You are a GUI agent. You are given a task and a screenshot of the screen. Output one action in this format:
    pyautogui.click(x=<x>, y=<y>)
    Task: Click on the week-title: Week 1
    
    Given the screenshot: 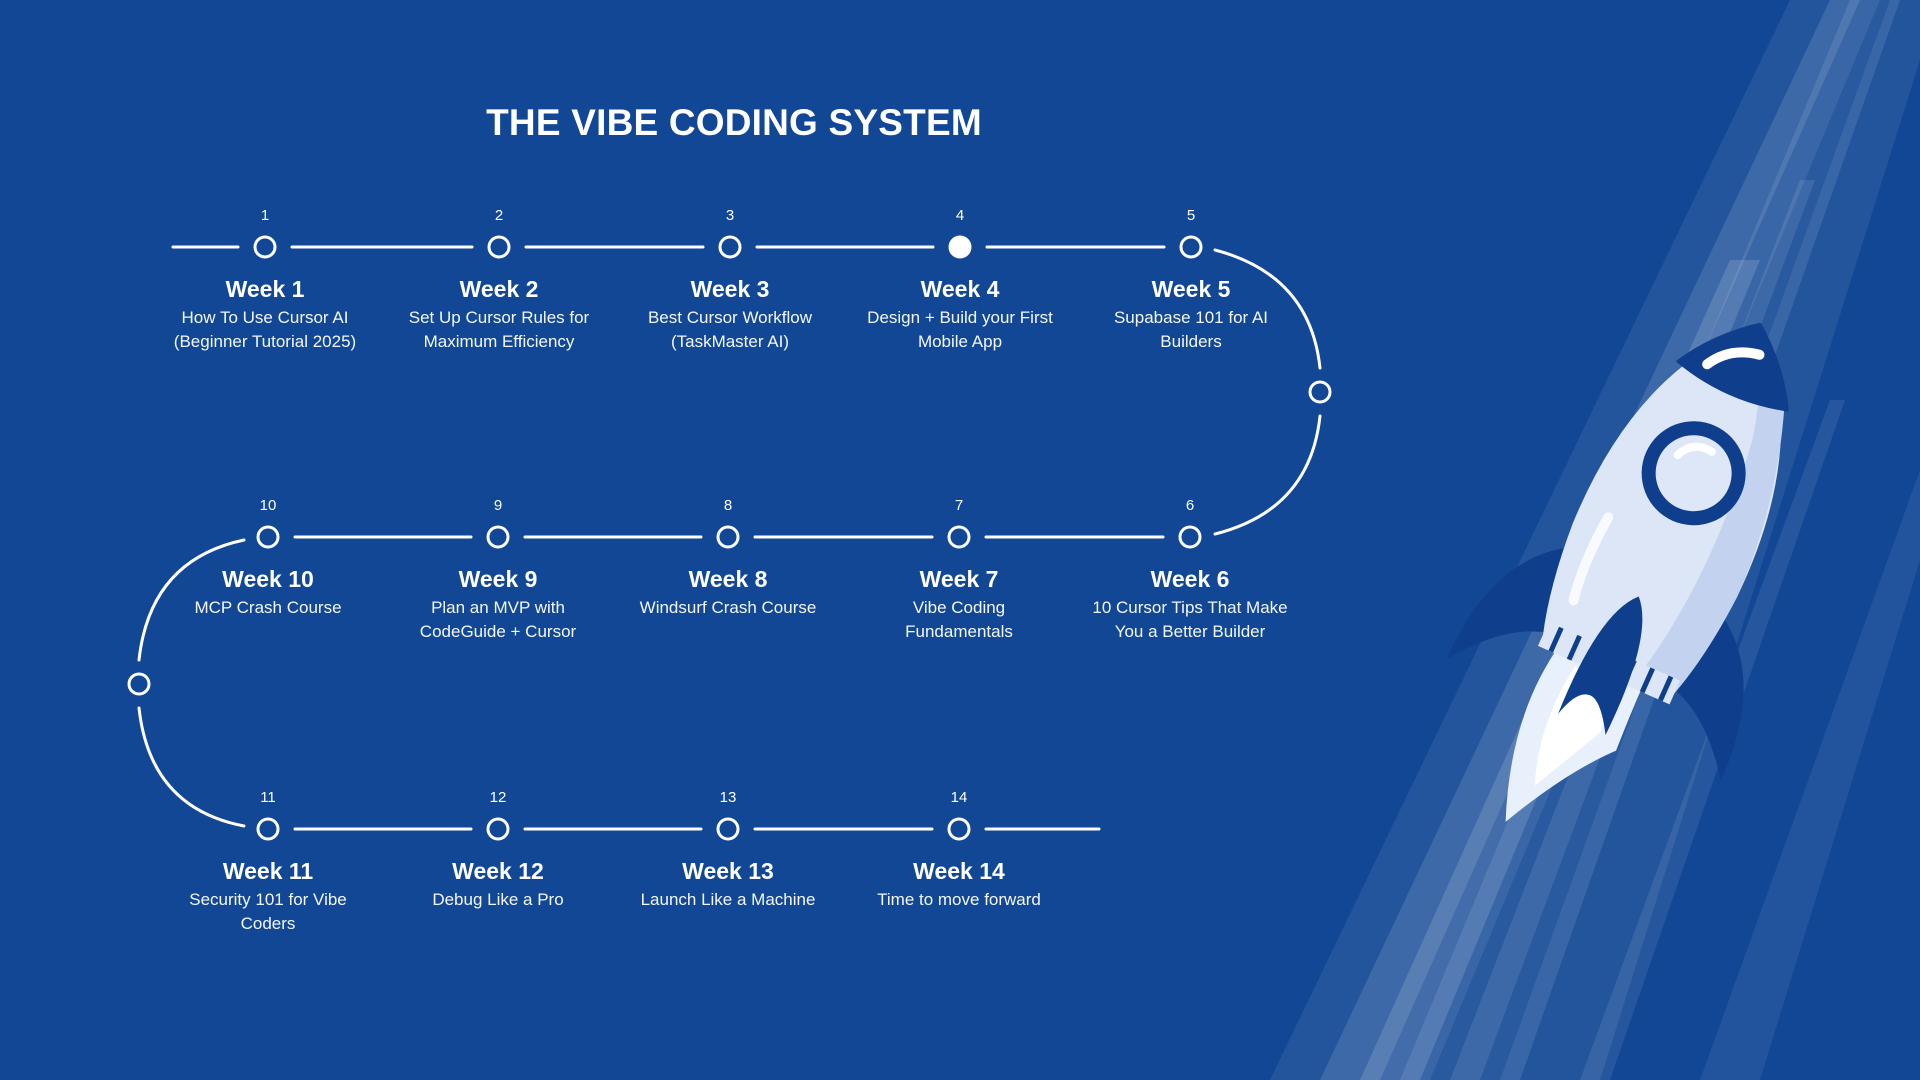 What is the action you would take?
    pyautogui.click(x=265, y=289)
    